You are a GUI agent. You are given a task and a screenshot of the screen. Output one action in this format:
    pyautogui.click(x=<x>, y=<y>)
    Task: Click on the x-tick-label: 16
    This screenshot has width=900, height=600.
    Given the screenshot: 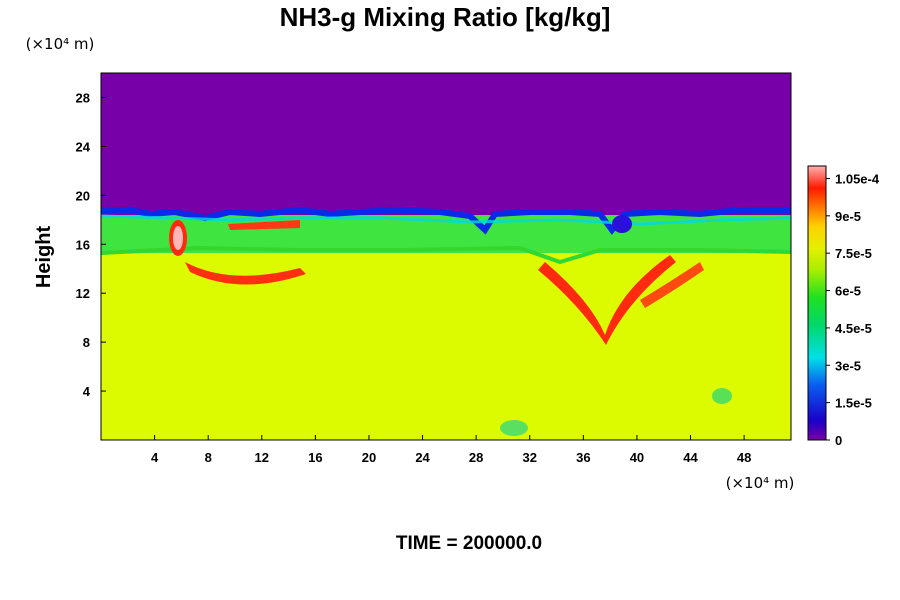 What is the action you would take?
    pyautogui.click(x=315, y=457)
    